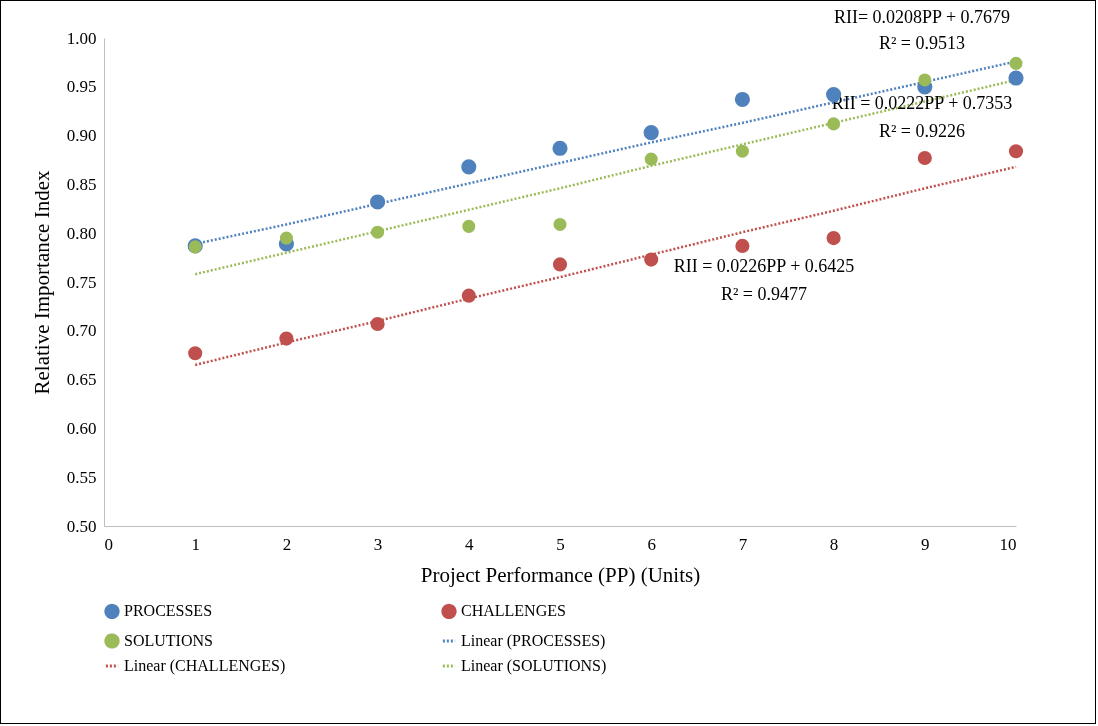  I want to click on legend-label: CHALLENGES, so click(513, 611).